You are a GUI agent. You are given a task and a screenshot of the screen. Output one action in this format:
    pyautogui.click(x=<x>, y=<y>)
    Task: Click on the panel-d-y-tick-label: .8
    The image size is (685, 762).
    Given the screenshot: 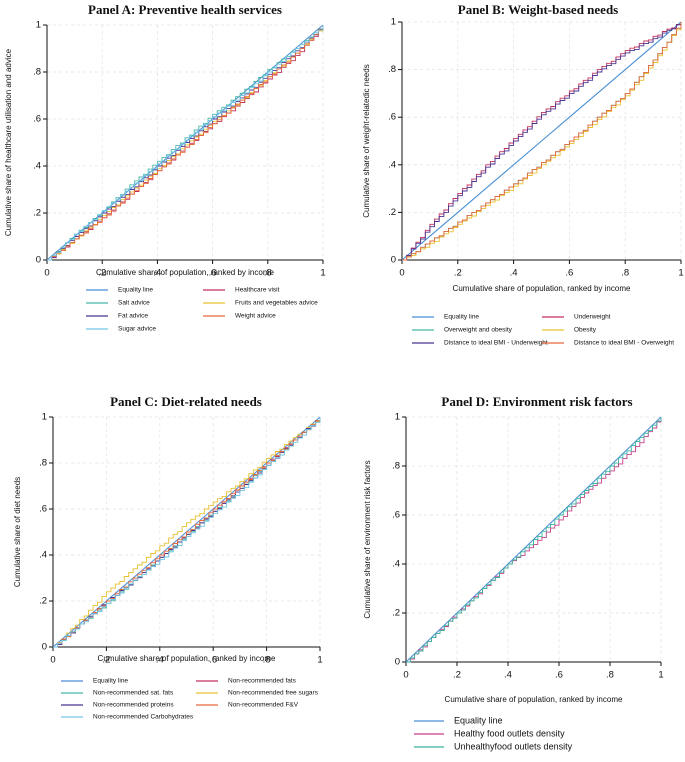 What is the action you would take?
    pyautogui.click(x=396, y=466)
    